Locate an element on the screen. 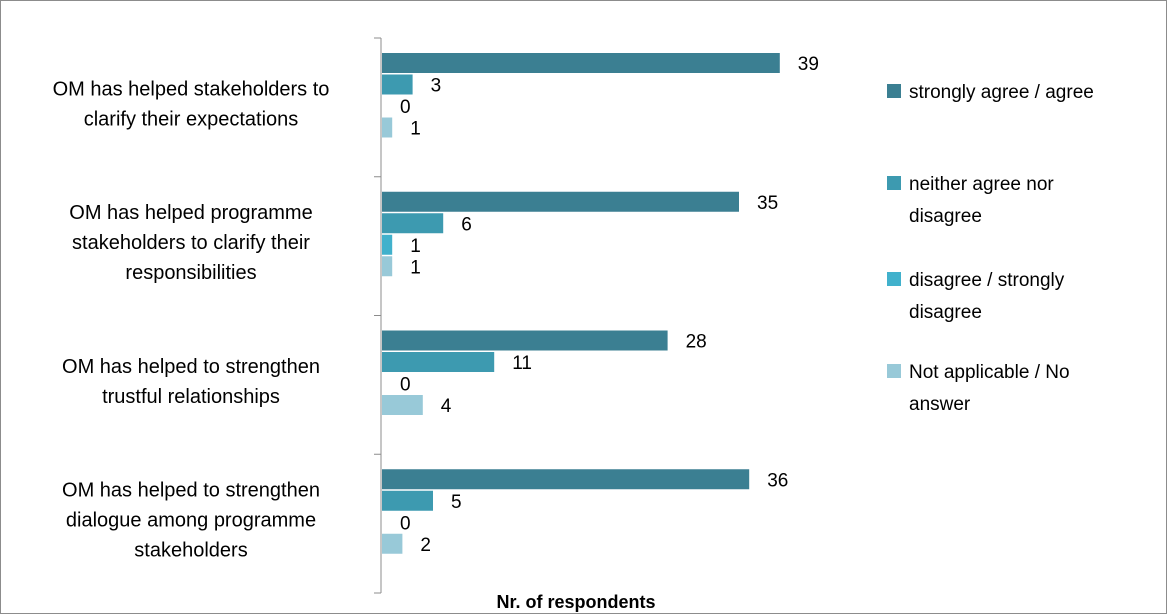 The width and height of the screenshot is (1167, 615). category-label-line: clarify their expectations is located at coordinates (191, 119).